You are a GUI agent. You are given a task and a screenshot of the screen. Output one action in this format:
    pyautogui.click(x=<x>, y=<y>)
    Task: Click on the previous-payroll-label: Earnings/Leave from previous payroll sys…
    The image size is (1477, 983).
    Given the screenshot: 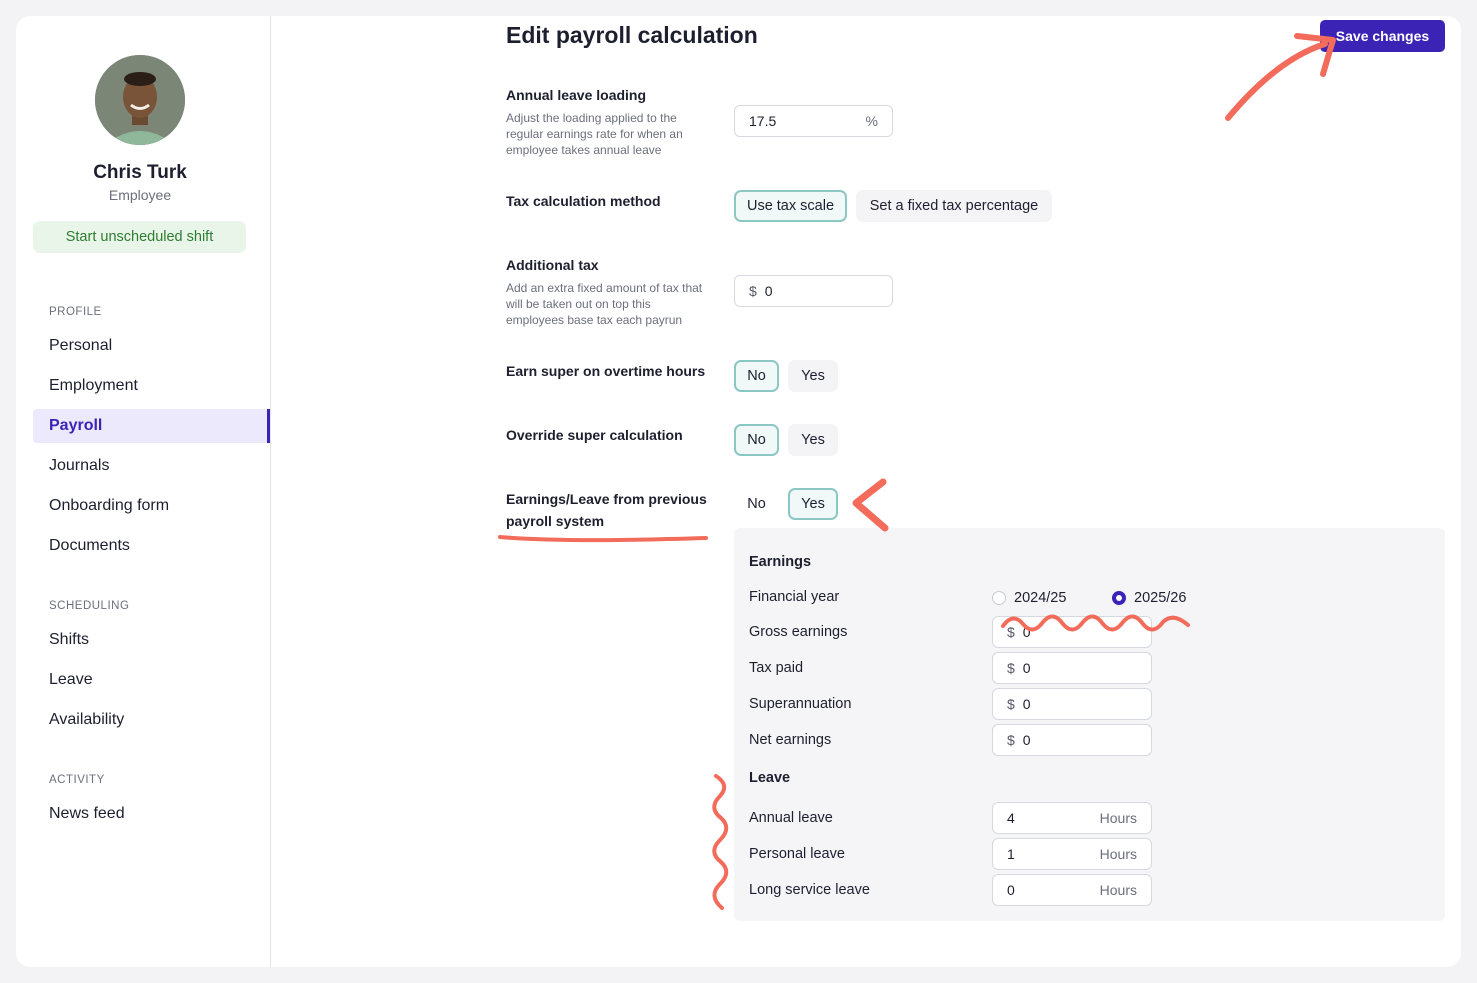 What is the action you would take?
    pyautogui.click(x=606, y=510)
    